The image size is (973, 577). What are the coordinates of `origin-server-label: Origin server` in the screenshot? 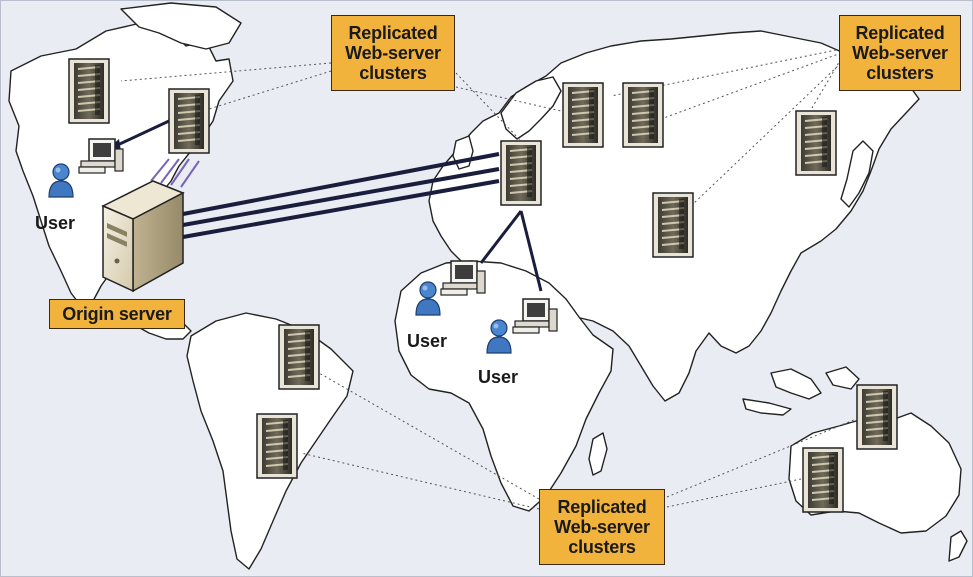 It's located at (117, 314).